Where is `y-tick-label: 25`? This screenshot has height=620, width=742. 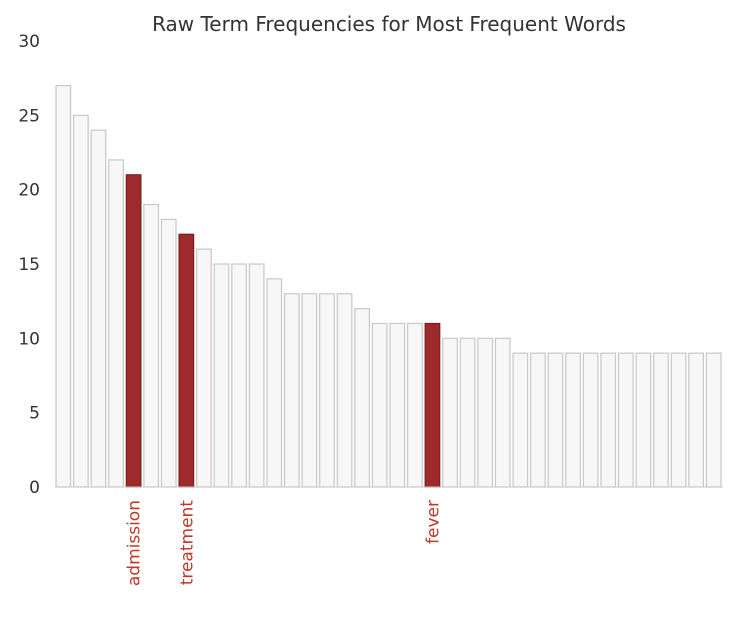 y-tick-label: 25 is located at coordinates (29, 116).